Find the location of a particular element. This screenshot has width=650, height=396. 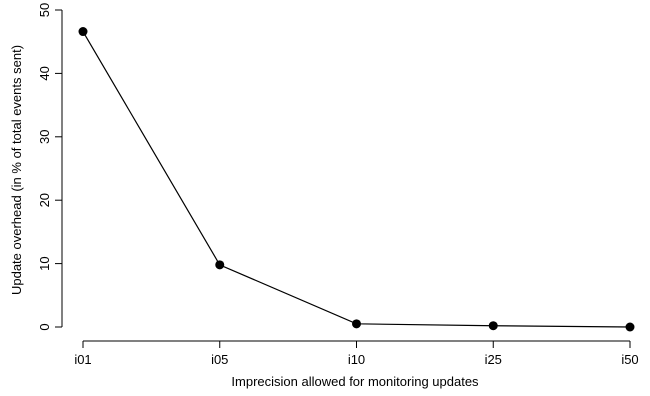

y-tick-label: 10 is located at coordinates (44, 263).